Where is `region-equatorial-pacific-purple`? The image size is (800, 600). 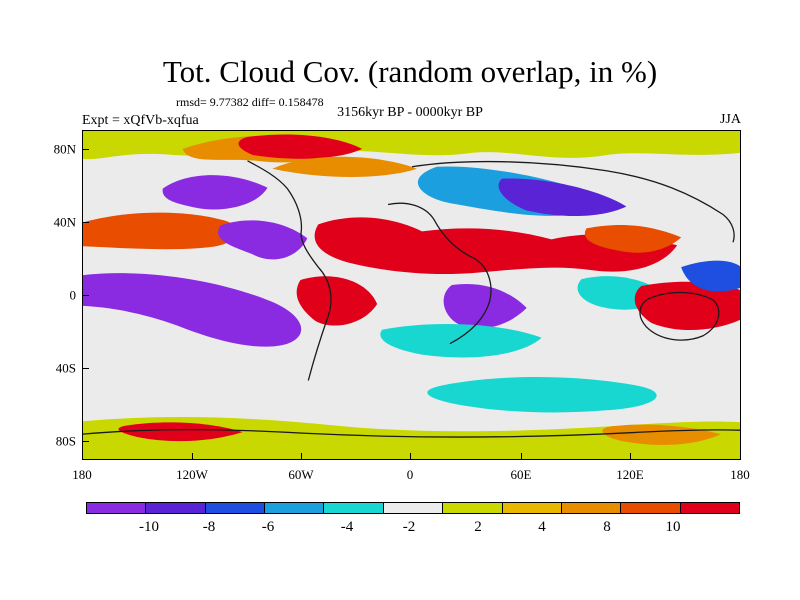 region-equatorial-pacific-purple is located at coordinates (192, 310).